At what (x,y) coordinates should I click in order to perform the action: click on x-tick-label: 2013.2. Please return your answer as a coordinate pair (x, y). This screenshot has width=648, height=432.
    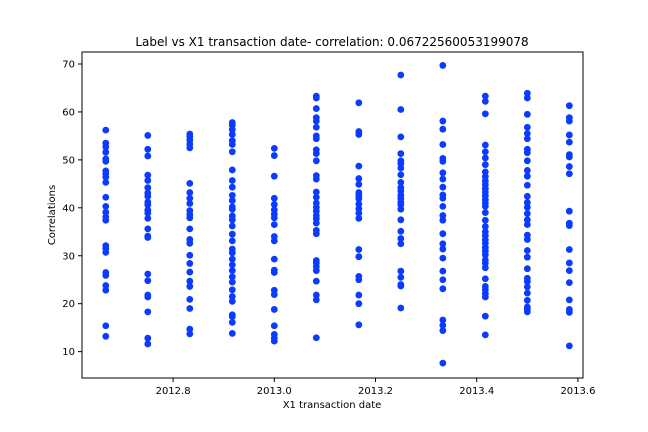
    Looking at the image, I should click on (375, 391).